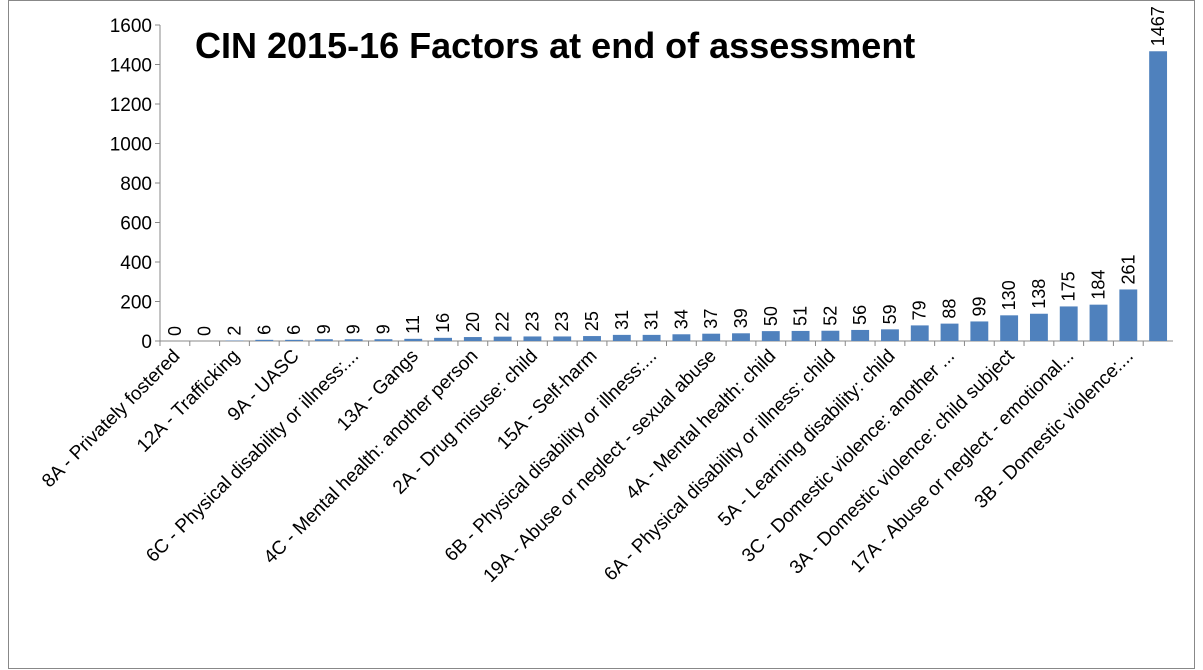 The image size is (1203, 670). What do you see at coordinates (131, 145) in the screenshot?
I see `y-tick-label: 1000` at bounding box center [131, 145].